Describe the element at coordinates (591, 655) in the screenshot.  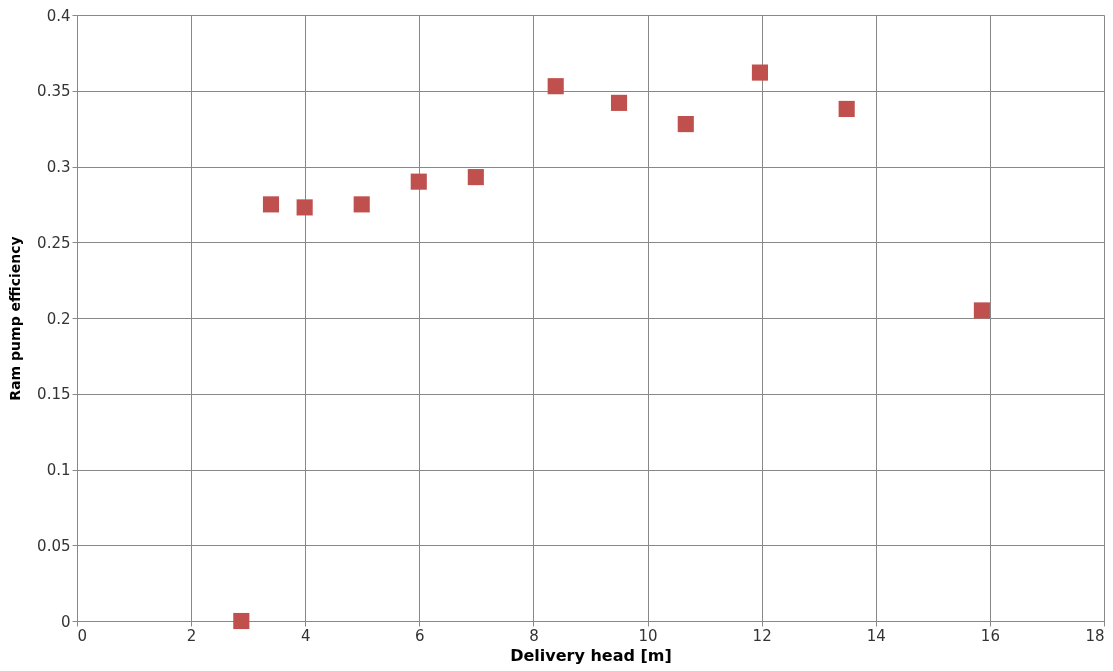
I see `x-axis-title: Delivery head [m]` at that location.